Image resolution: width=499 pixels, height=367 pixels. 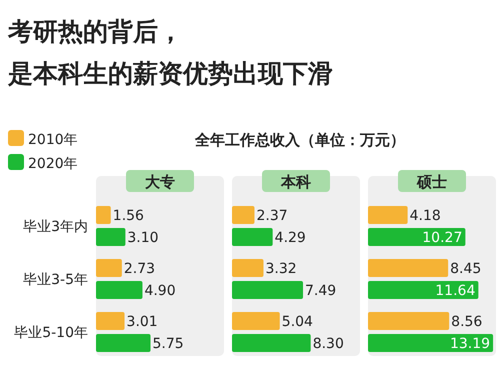 What do you see at coordinates (140, 269) in the screenshot?
I see `data-label: 2.73` at bounding box center [140, 269].